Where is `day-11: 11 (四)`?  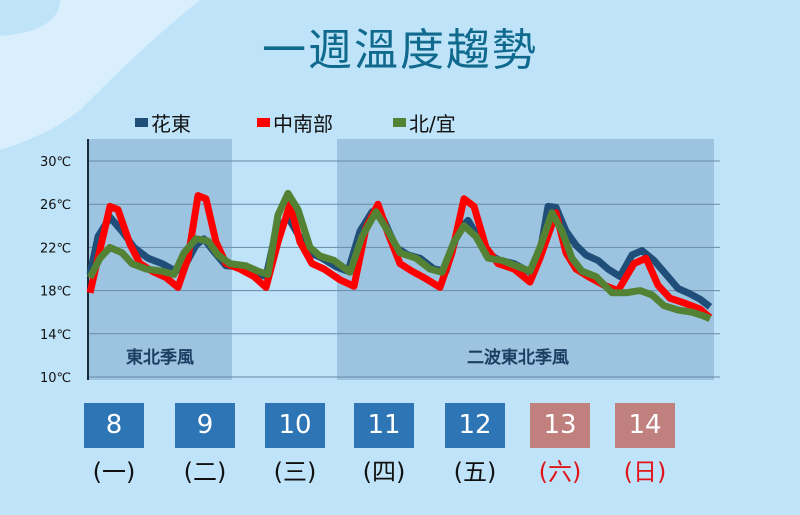
day-11: 11 (四) is located at coordinates (384, 445).